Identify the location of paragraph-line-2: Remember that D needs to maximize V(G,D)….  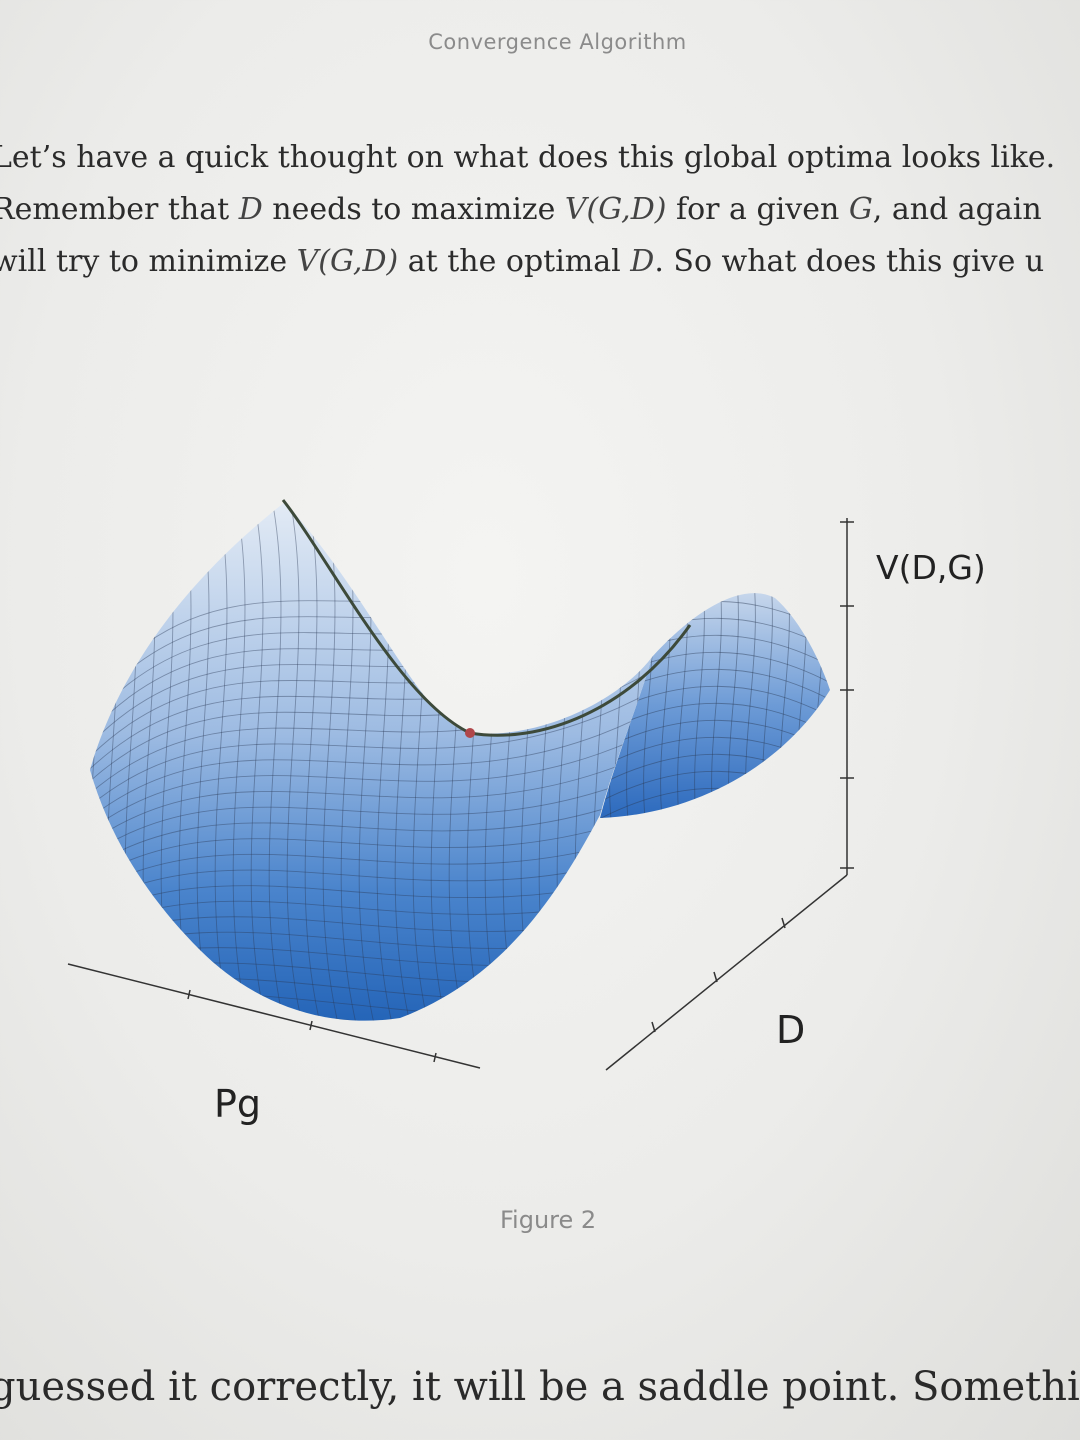
(521, 209).